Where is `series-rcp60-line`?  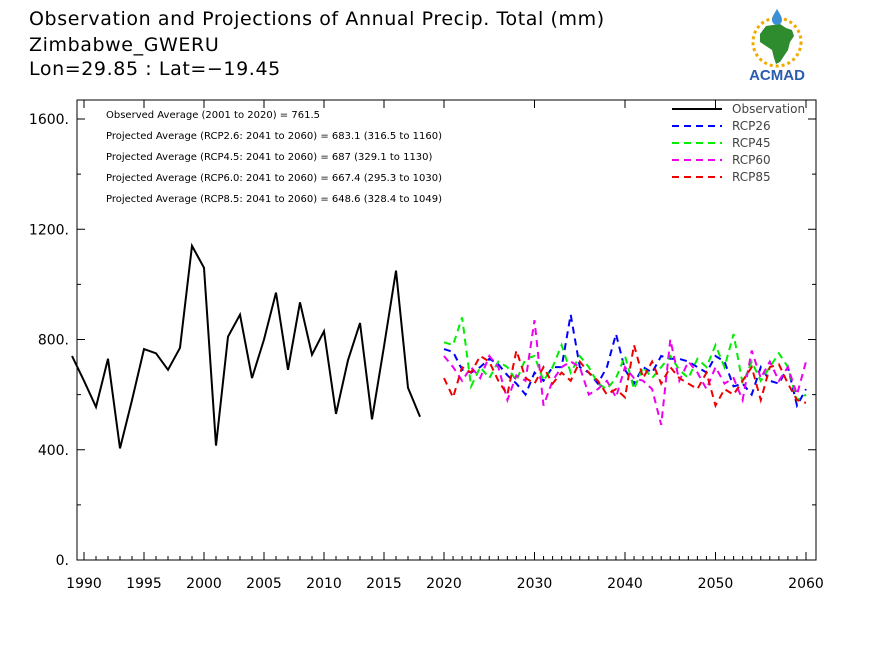 series-rcp60-line is located at coordinates (625, 373).